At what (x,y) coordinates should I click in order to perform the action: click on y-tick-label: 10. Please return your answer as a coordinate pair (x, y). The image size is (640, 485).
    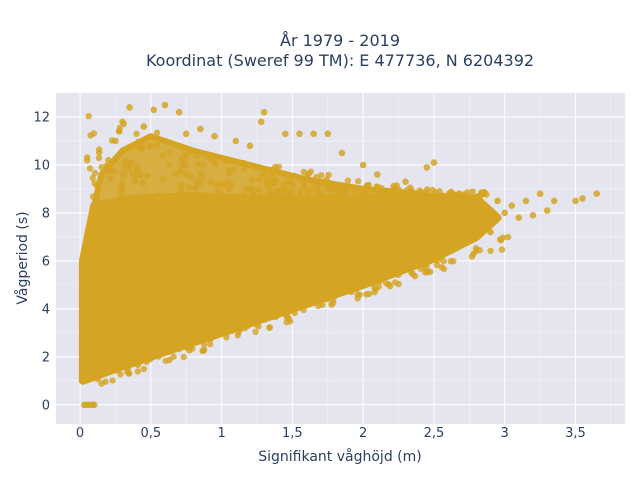
    Looking at the image, I should click on (41, 165).